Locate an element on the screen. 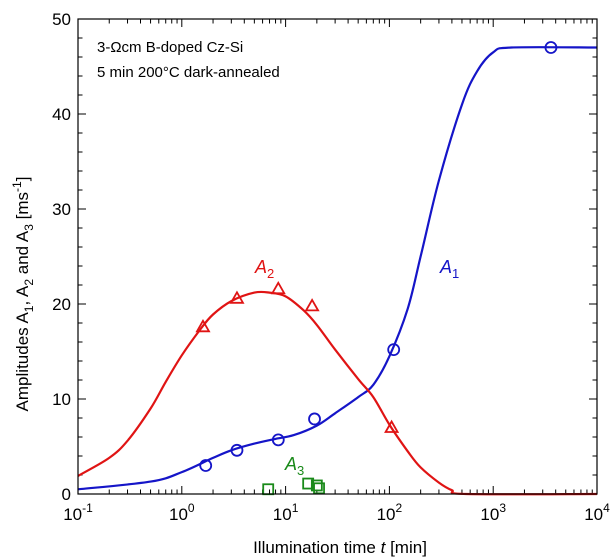 The height and width of the screenshot is (559, 616). y-tick-label: 30 is located at coordinates (61, 209).